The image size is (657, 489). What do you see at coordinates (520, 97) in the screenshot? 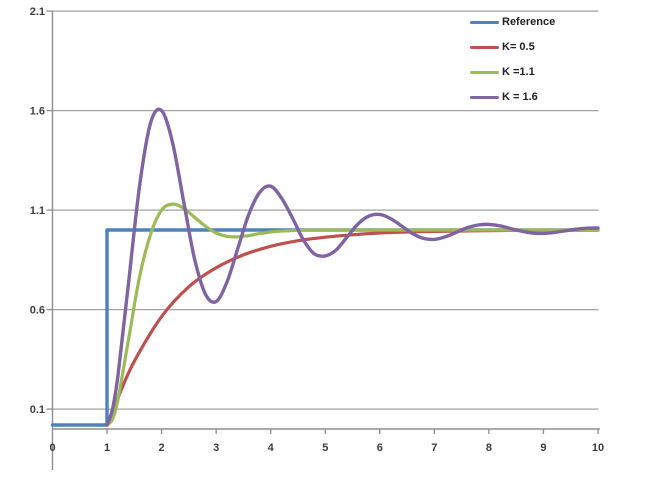
I see `legend-label-k16: K = 1.6` at bounding box center [520, 97].